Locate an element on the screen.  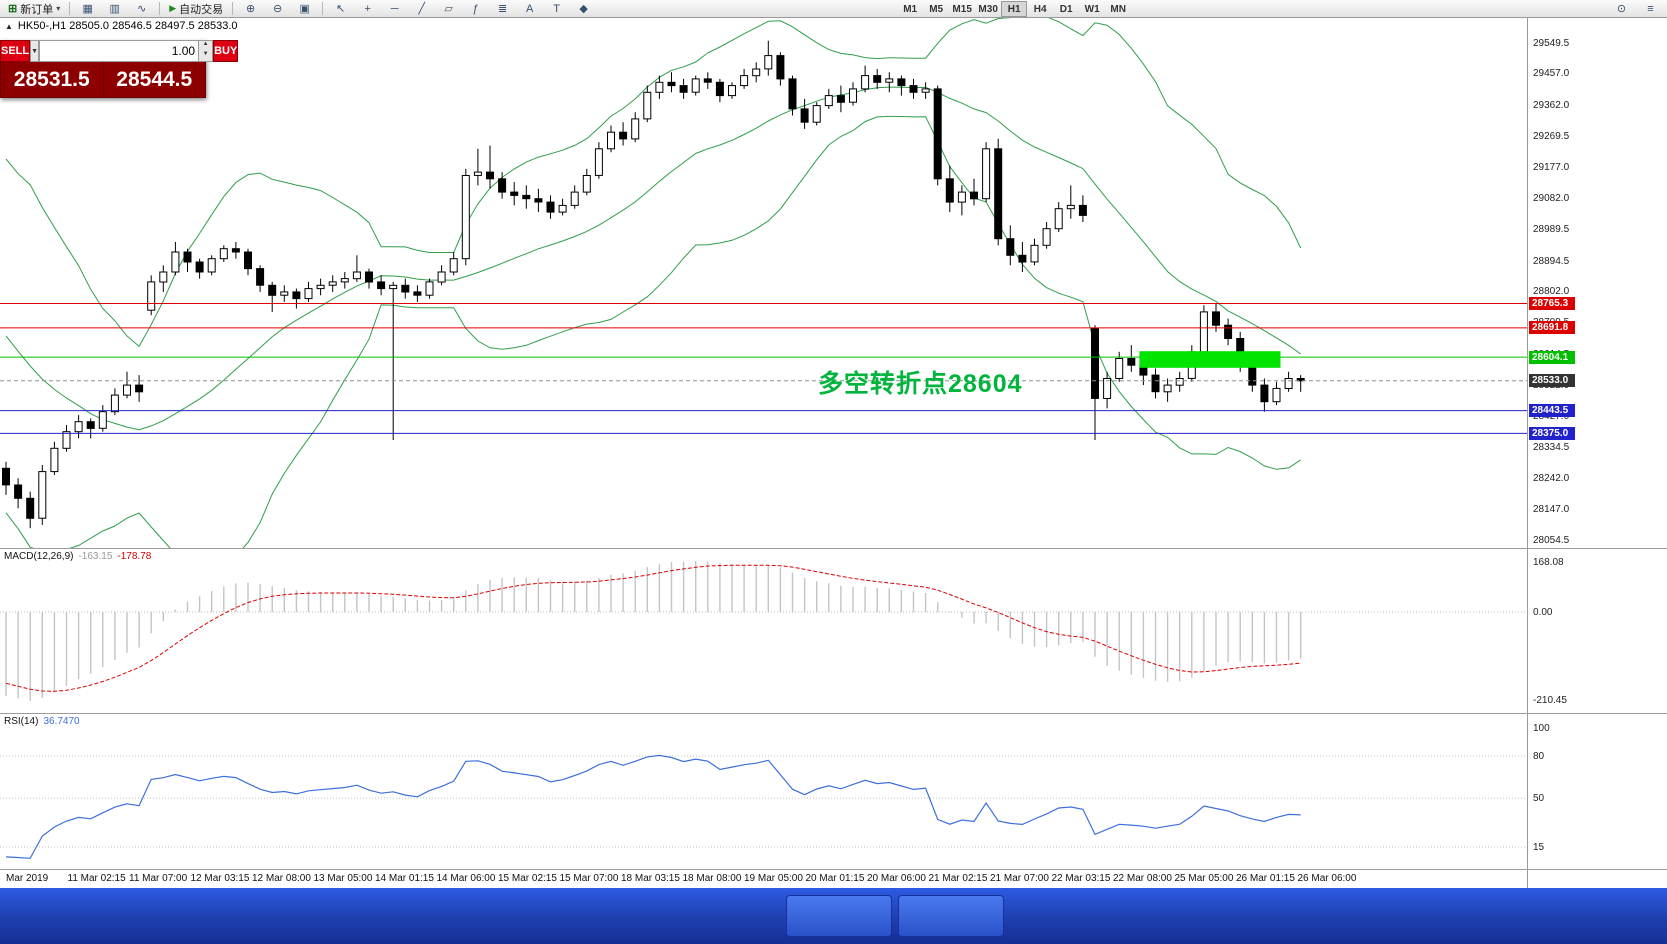
price-axis-label: 28147.0 is located at coordinates (1551, 510).